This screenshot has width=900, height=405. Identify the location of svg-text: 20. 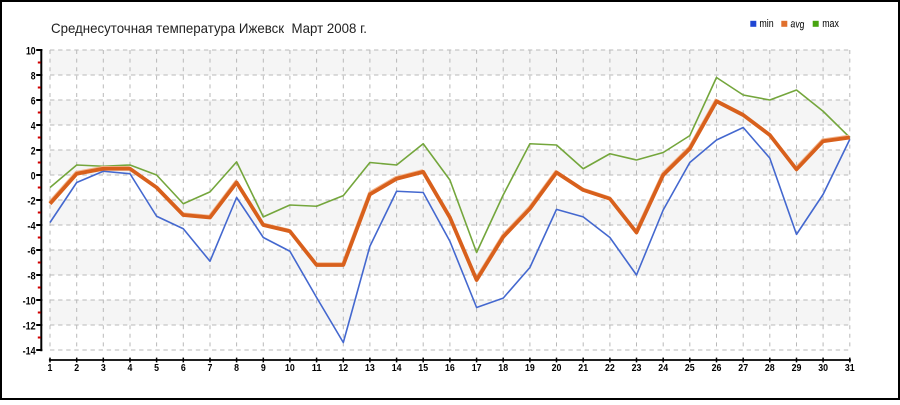
(557, 368).